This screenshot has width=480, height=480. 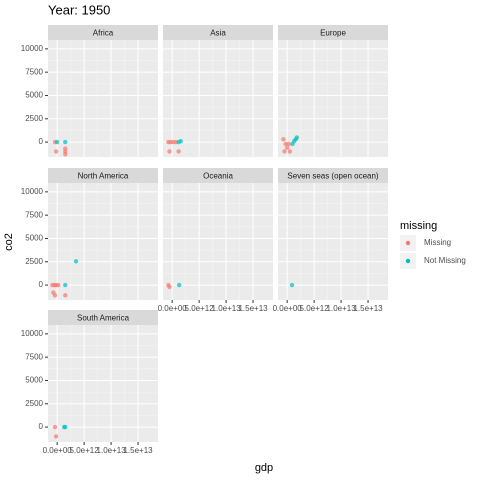 I want to click on chart-title: Year: 1950, so click(x=79, y=9).